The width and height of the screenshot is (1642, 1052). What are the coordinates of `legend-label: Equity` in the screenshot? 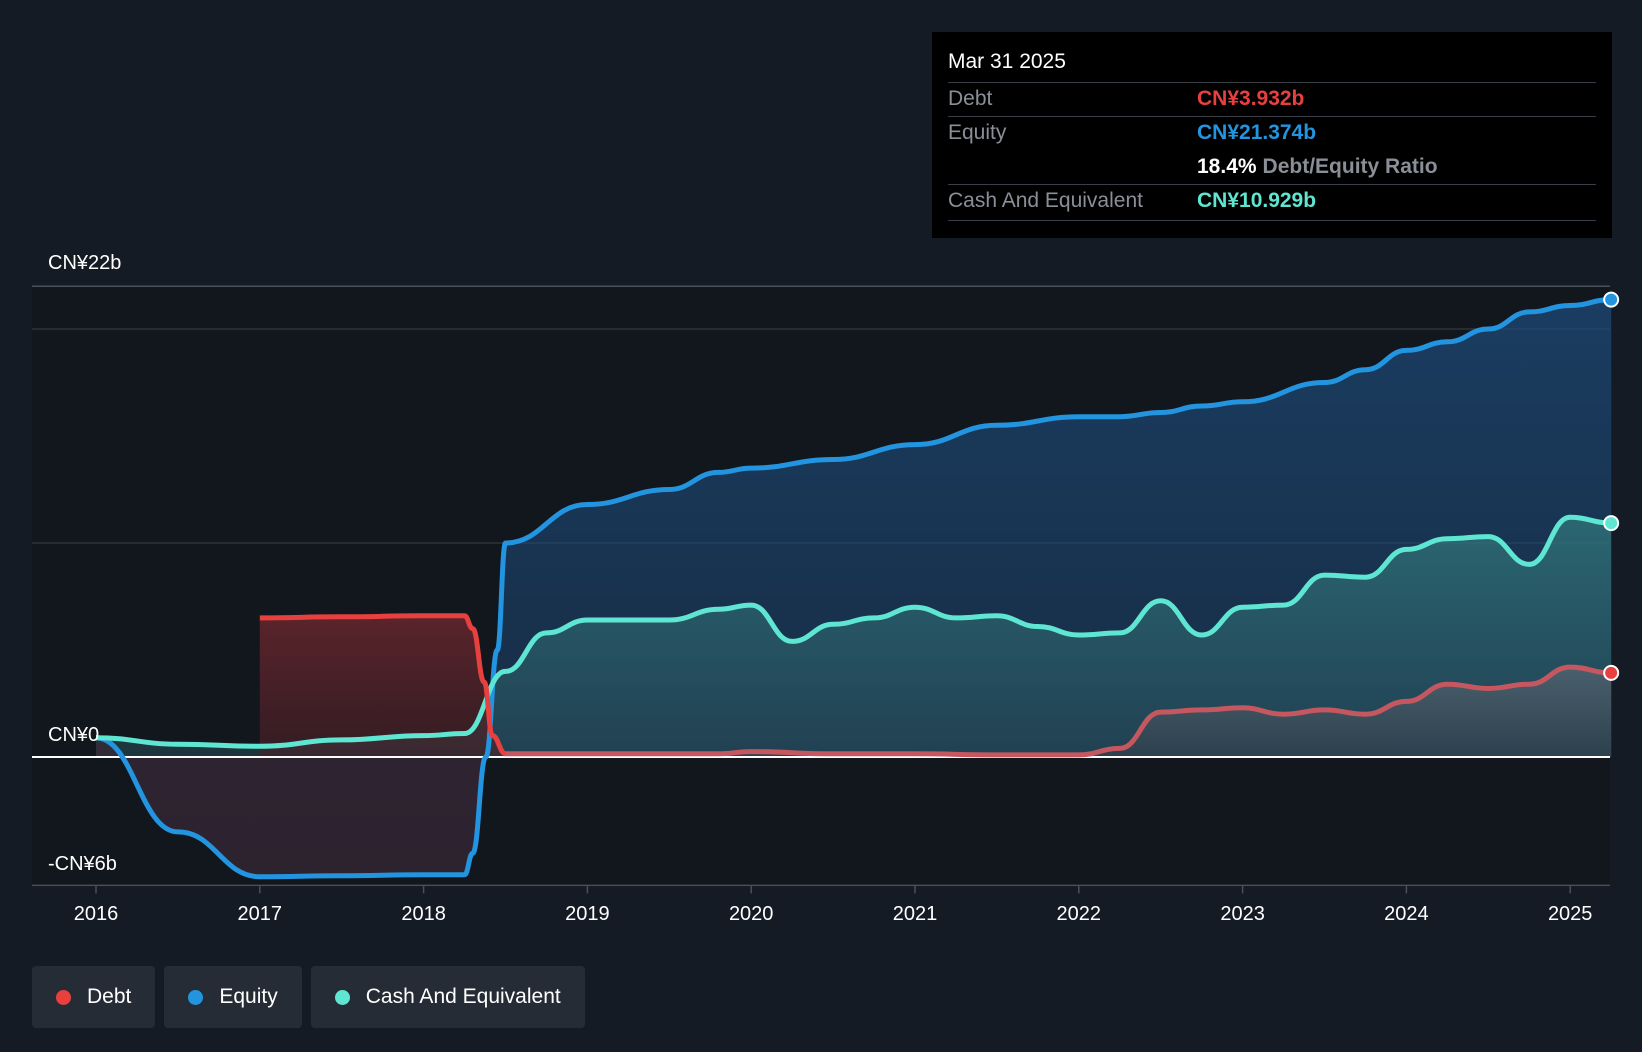 It's located at (248, 996).